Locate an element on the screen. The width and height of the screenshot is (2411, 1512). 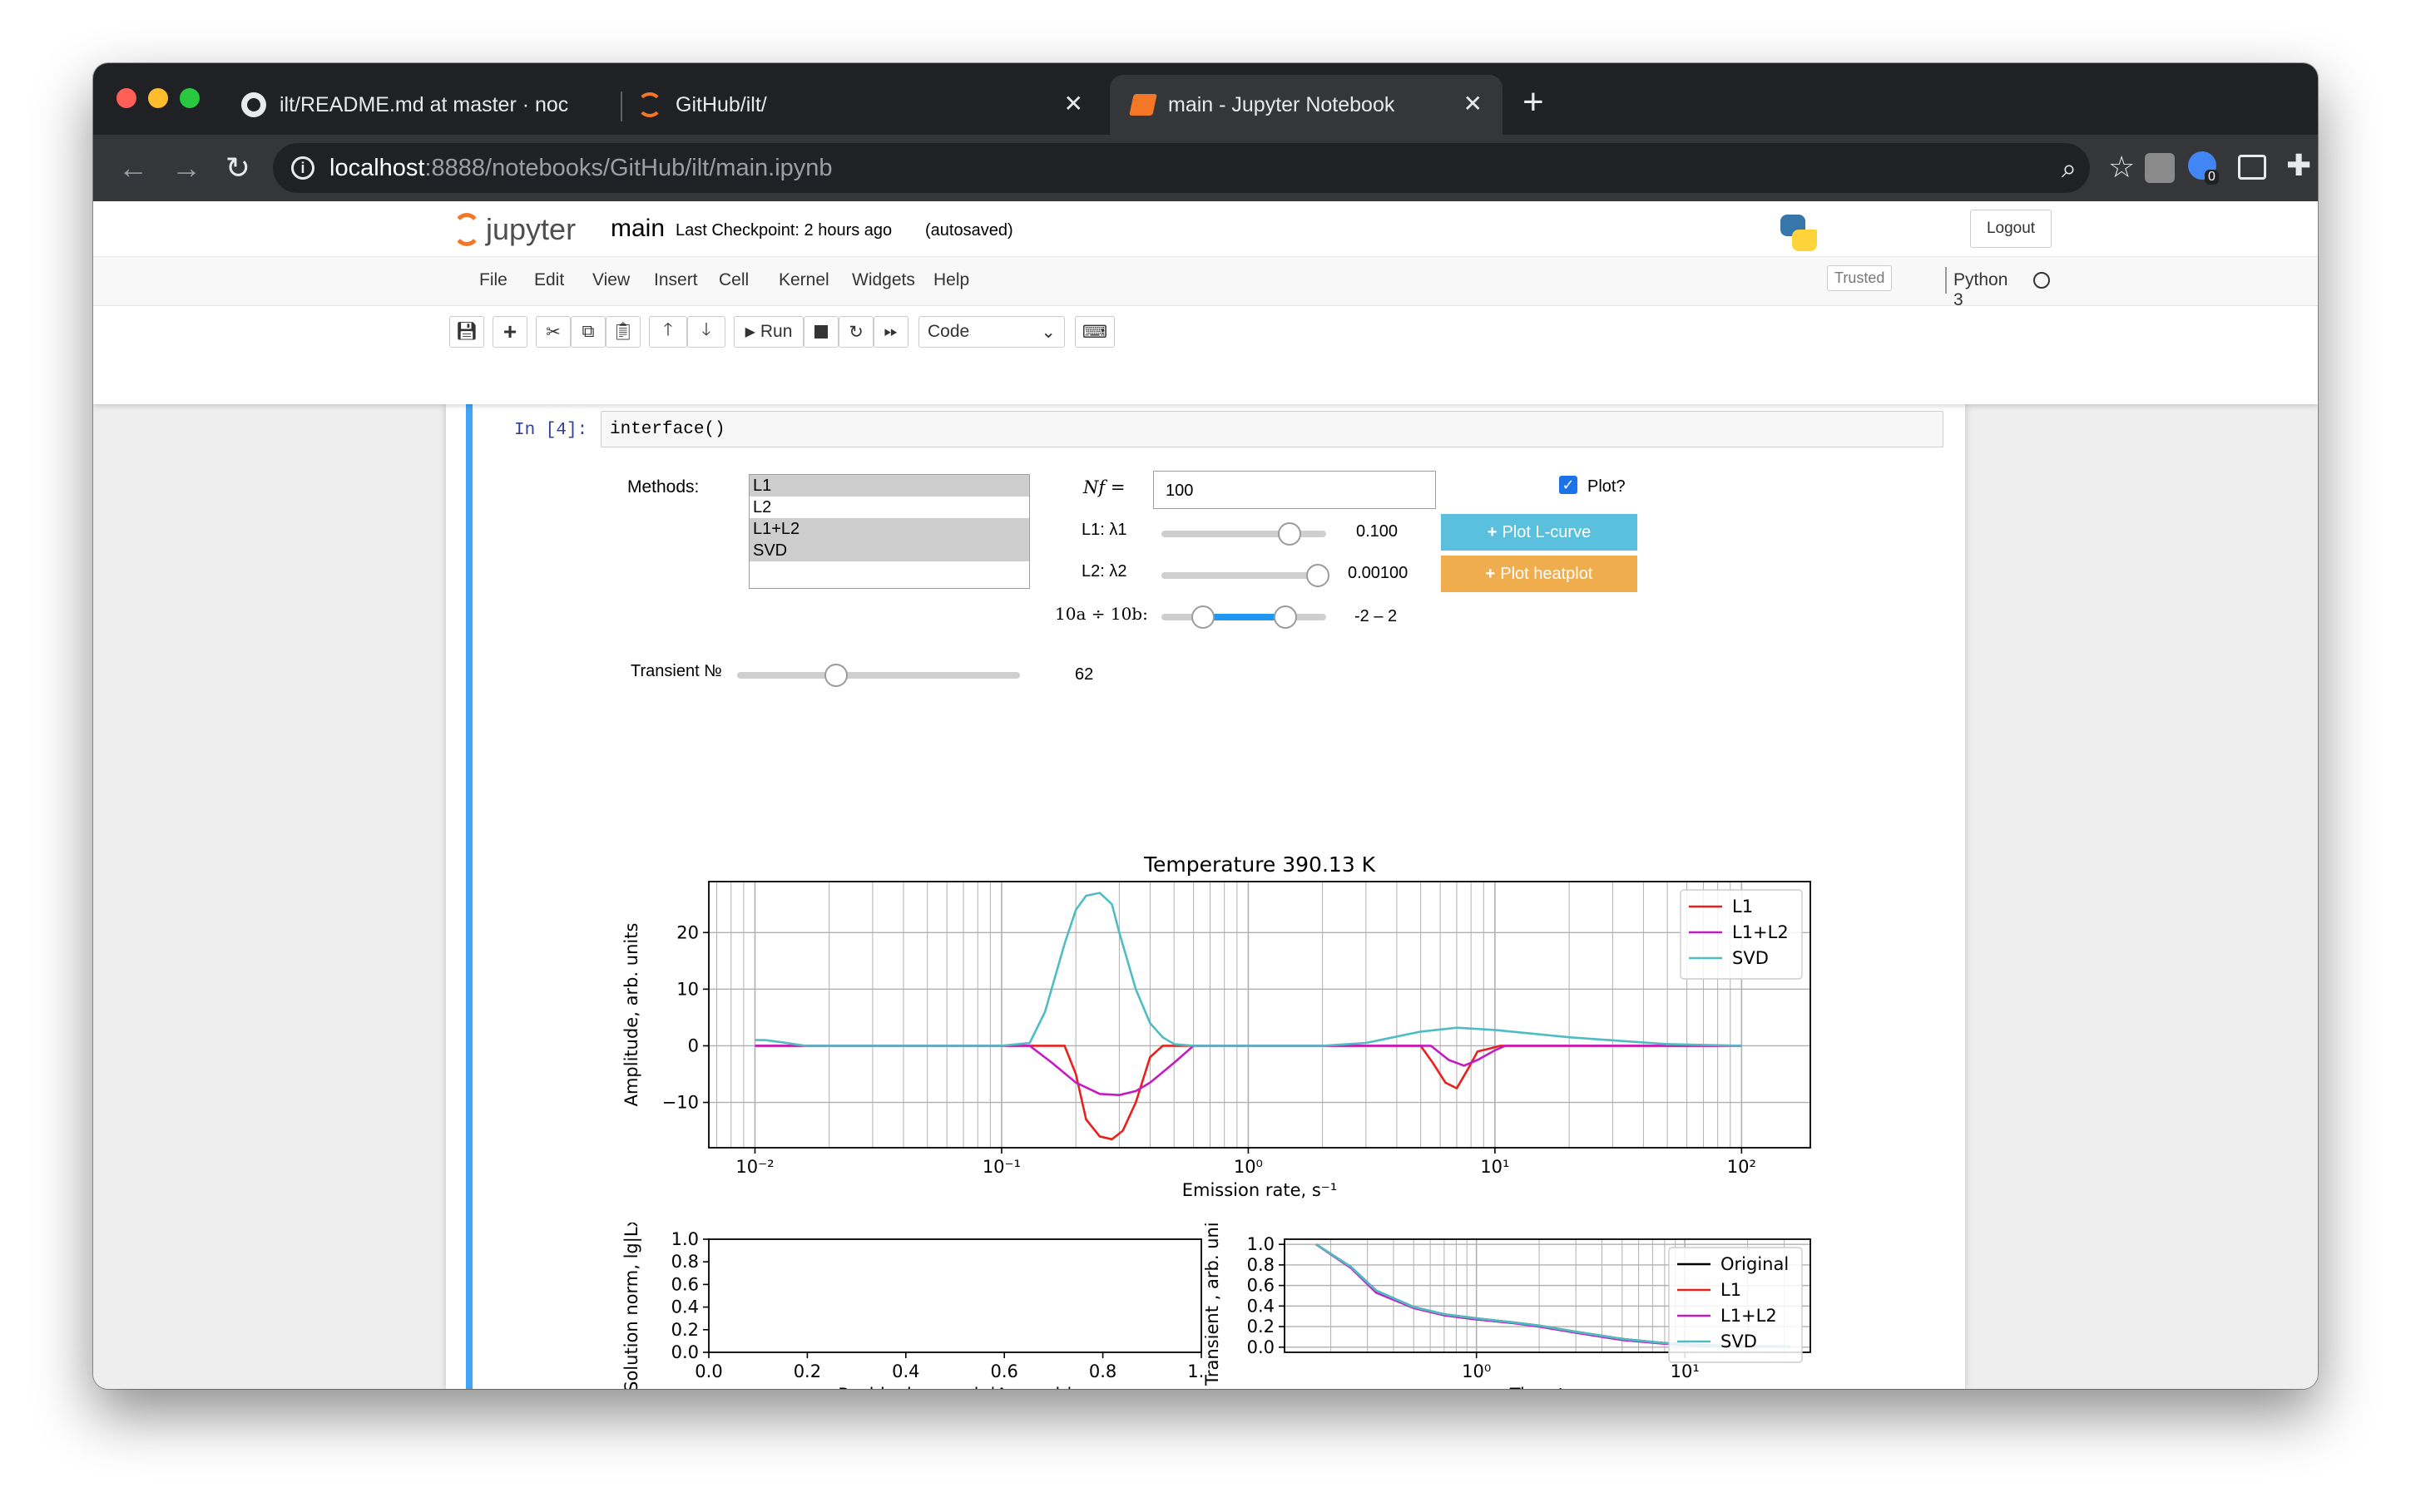
range-slider-fill is located at coordinates (1243, 617).